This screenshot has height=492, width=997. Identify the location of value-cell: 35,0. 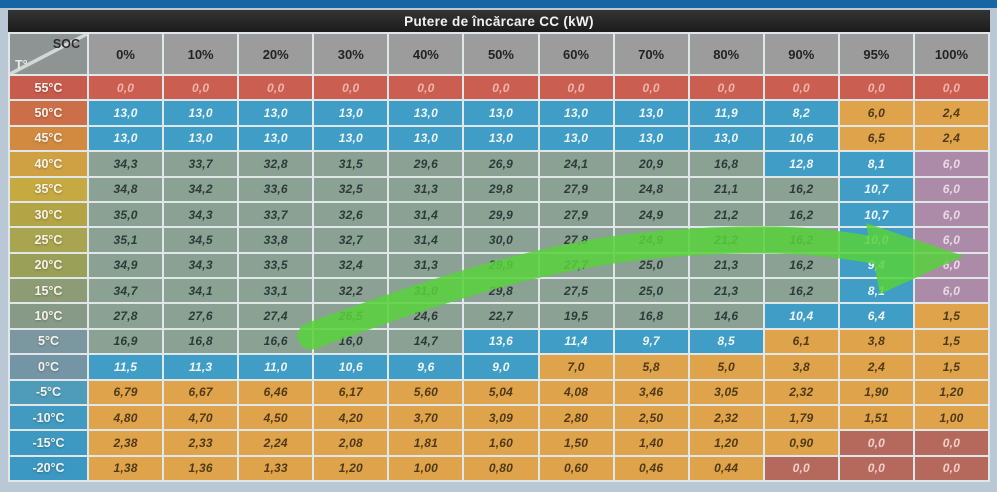
(126, 214).